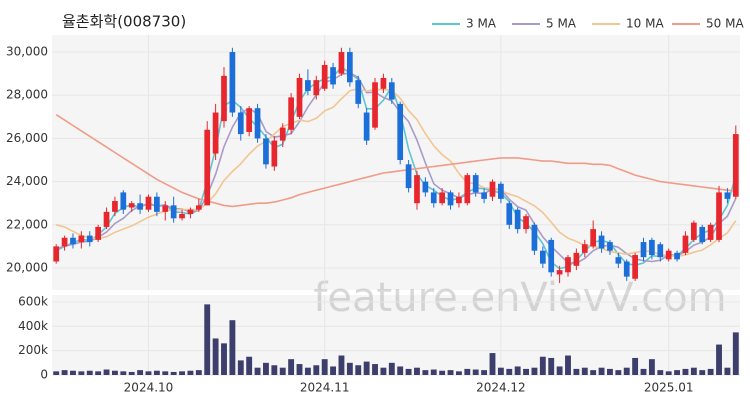 The height and width of the screenshot is (400, 750). What do you see at coordinates (669, 388) in the screenshot?
I see `x-tick-label: 2025.01` at bounding box center [669, 388].